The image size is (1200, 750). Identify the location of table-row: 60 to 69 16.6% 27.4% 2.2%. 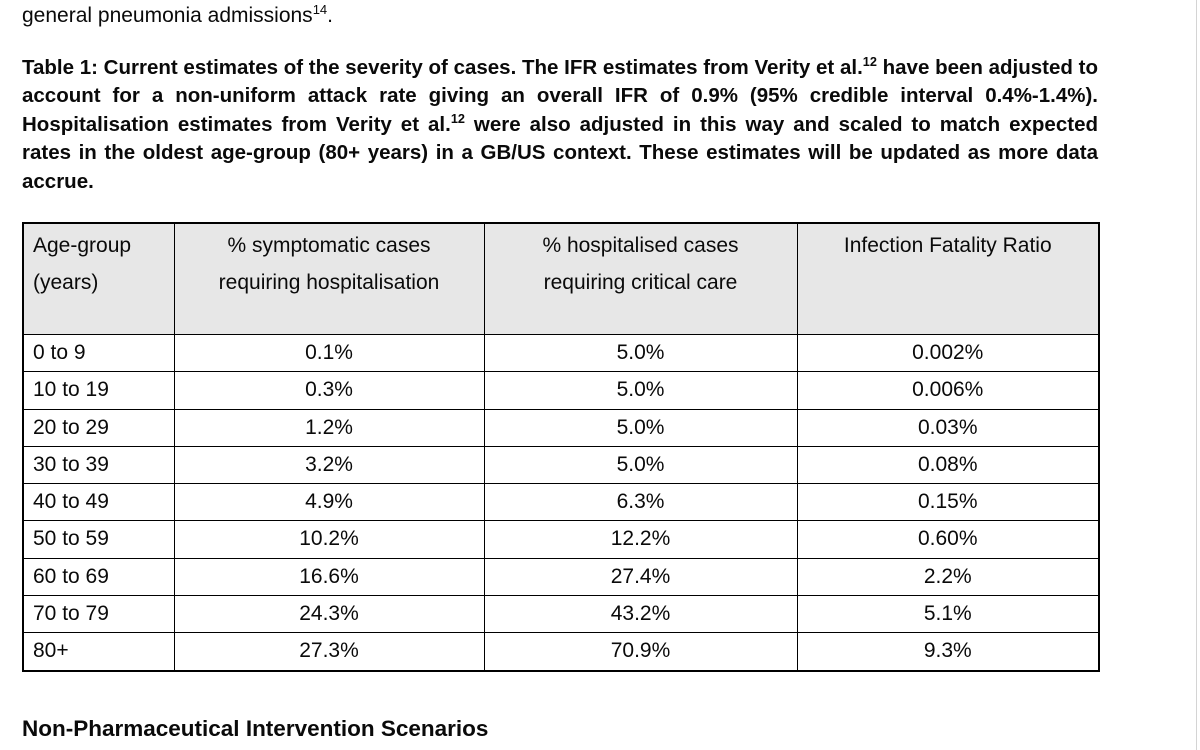
(561, 577).